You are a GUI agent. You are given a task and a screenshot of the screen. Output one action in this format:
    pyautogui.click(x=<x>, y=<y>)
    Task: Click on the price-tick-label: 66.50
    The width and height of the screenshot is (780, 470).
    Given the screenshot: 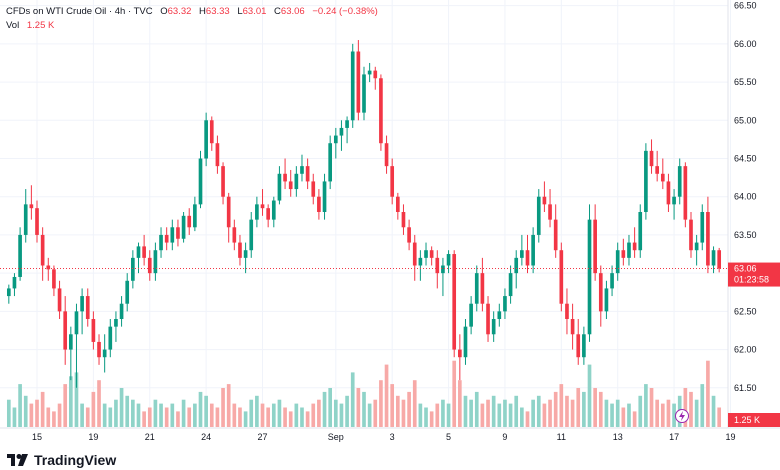 What is the action you would take?
    pyautogui.click(x=745, y=6)
    